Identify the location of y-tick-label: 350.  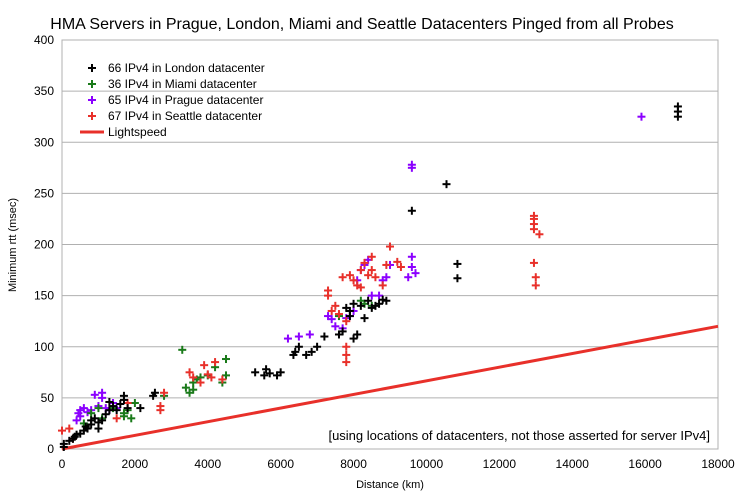
(44, 91).